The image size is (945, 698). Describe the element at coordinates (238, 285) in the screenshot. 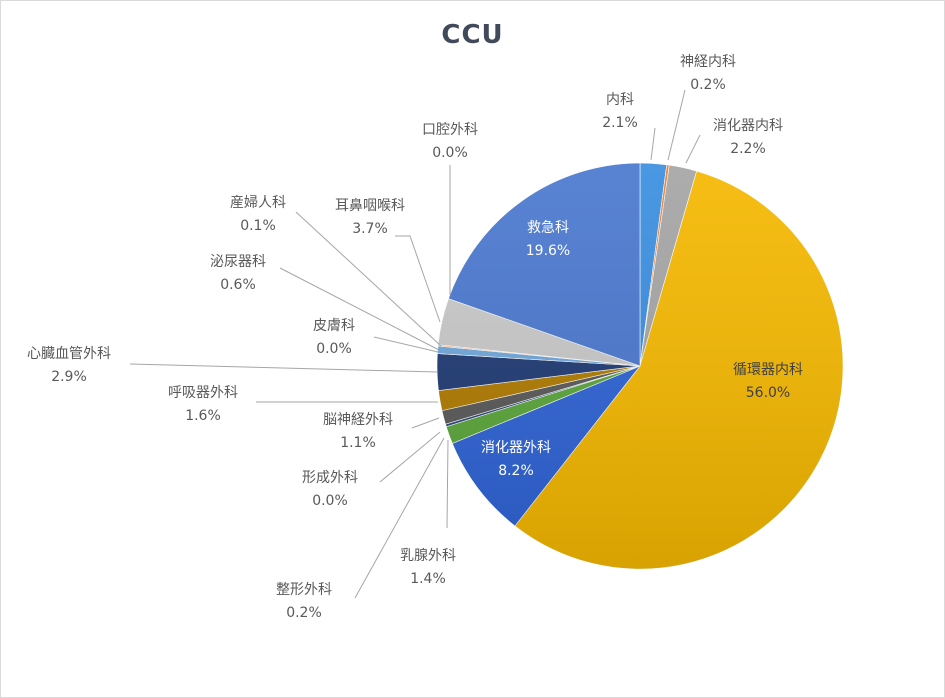

I see `slice-percent-13: 0.6%` at that location.